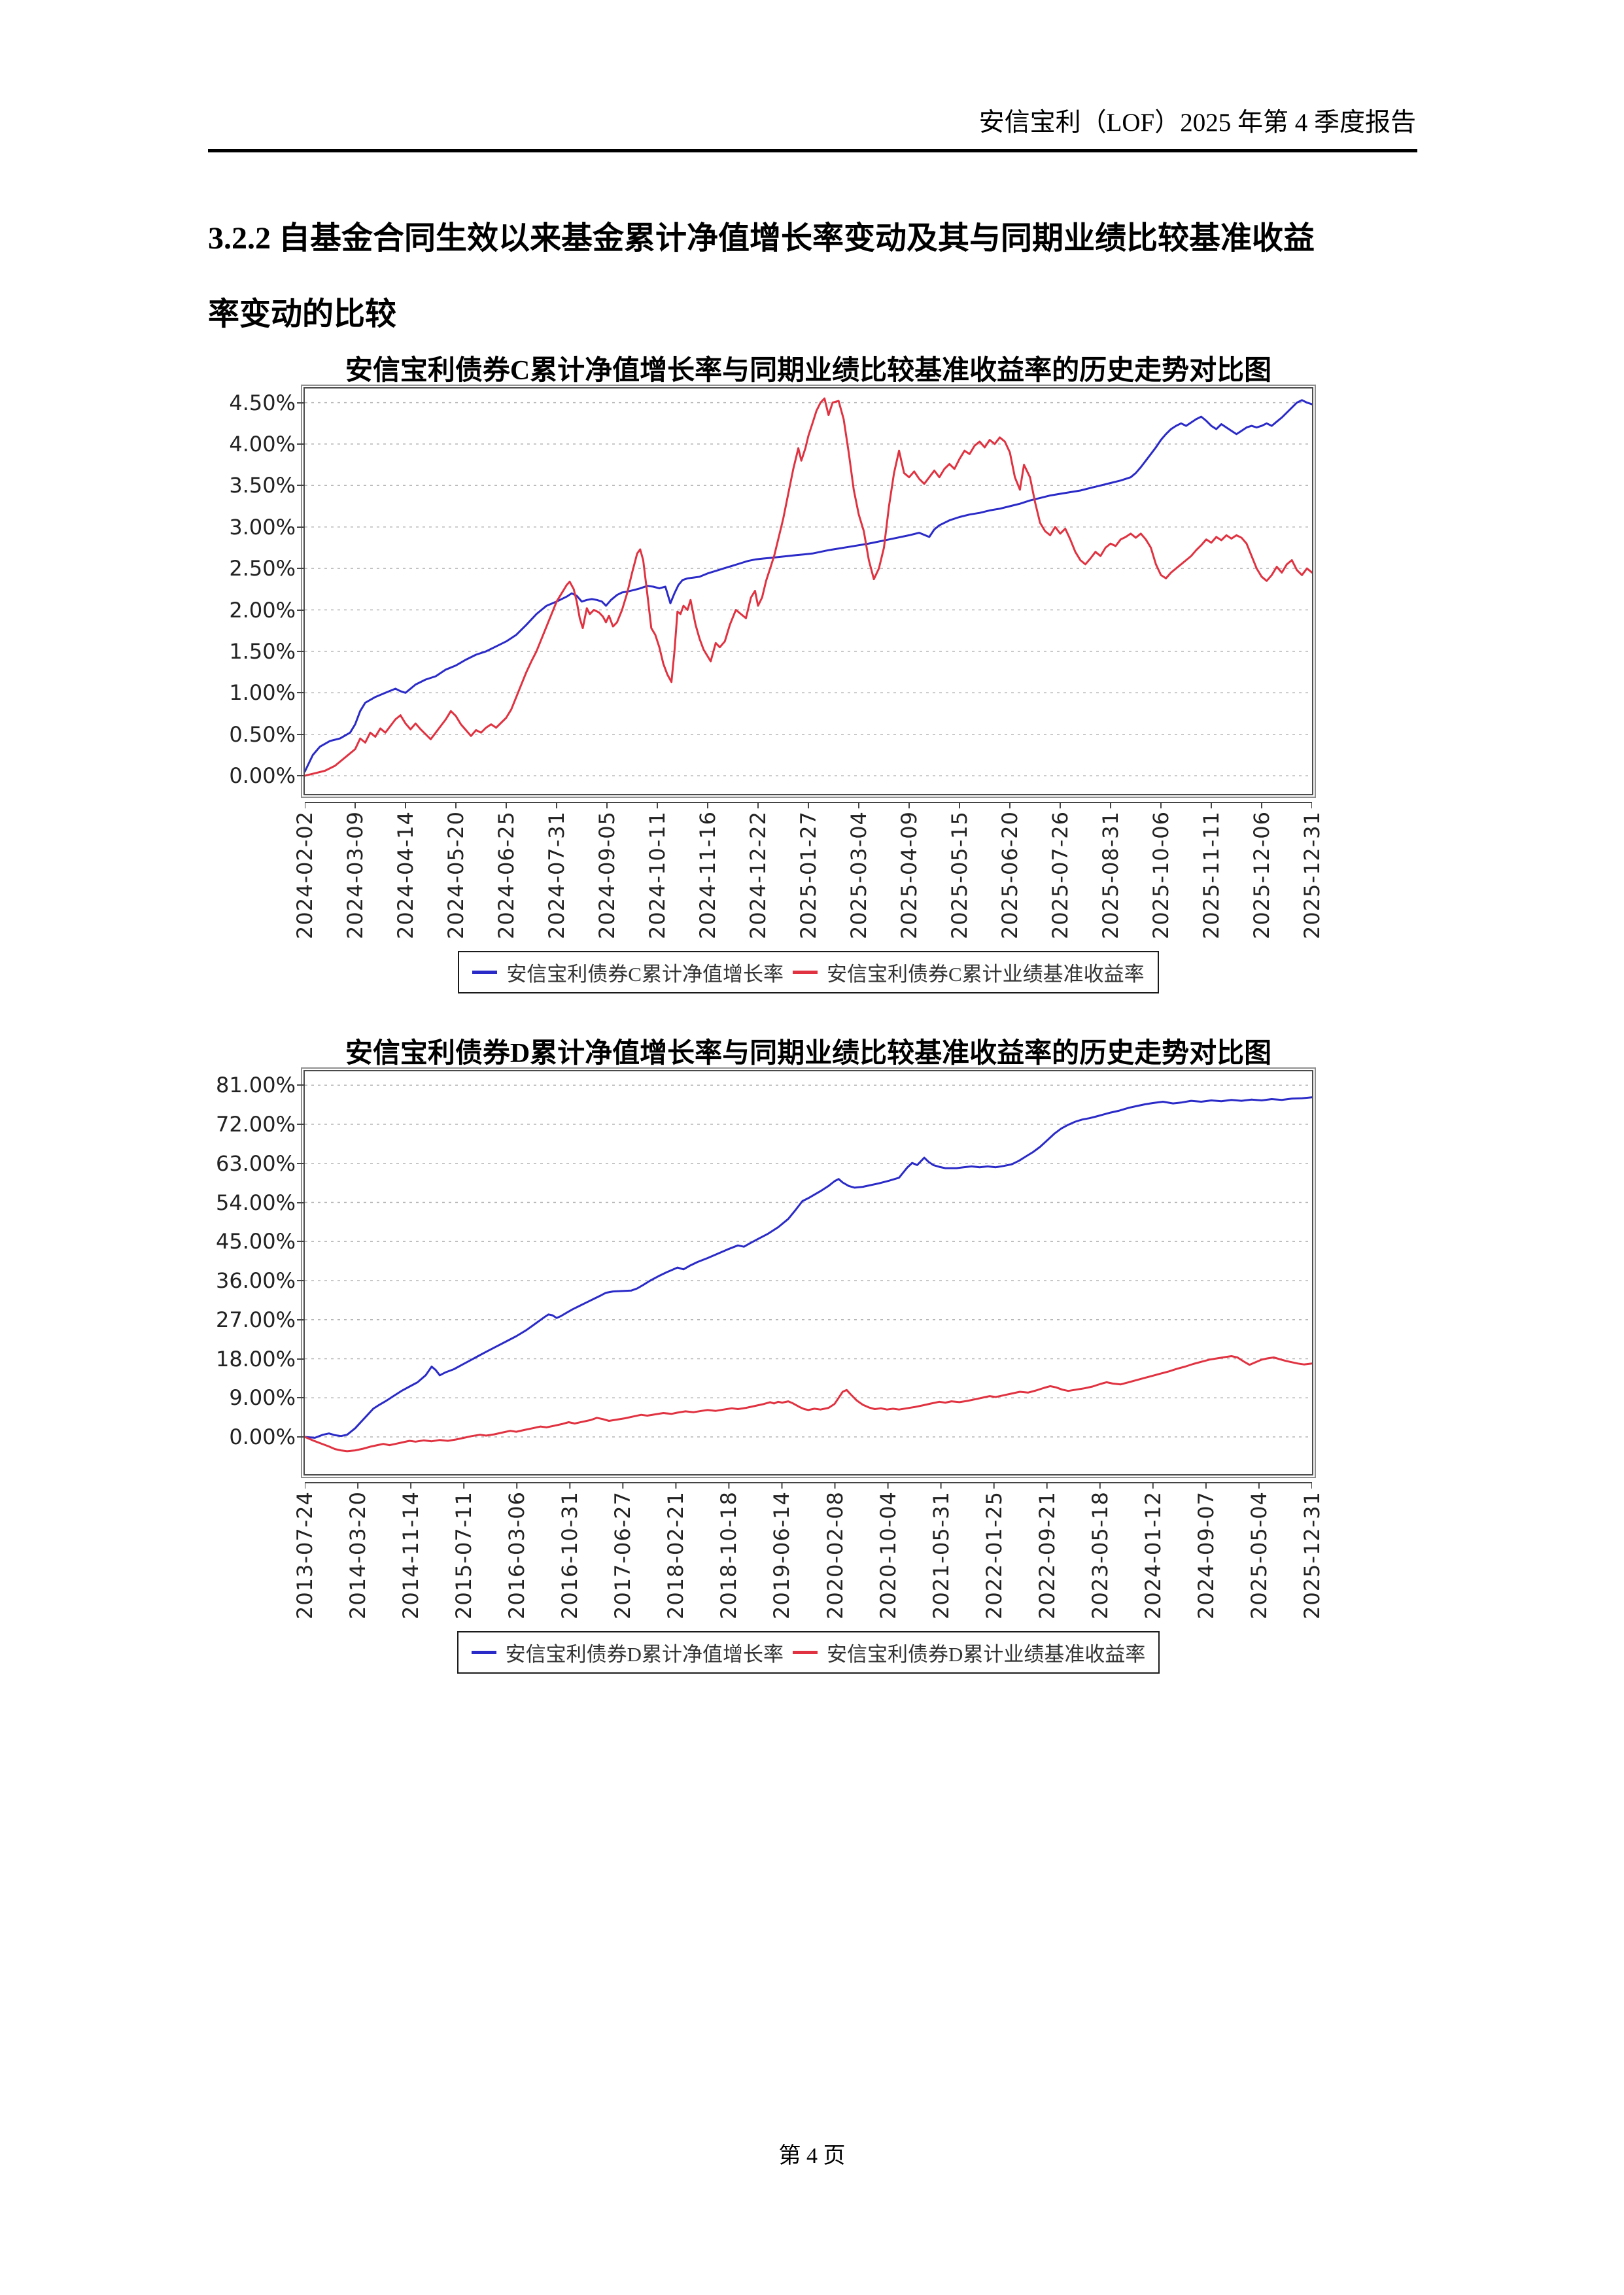  Describe the element at coordinates (262, 651) in the screenshot. I see `y-axis-label: 1.50%` at that location.